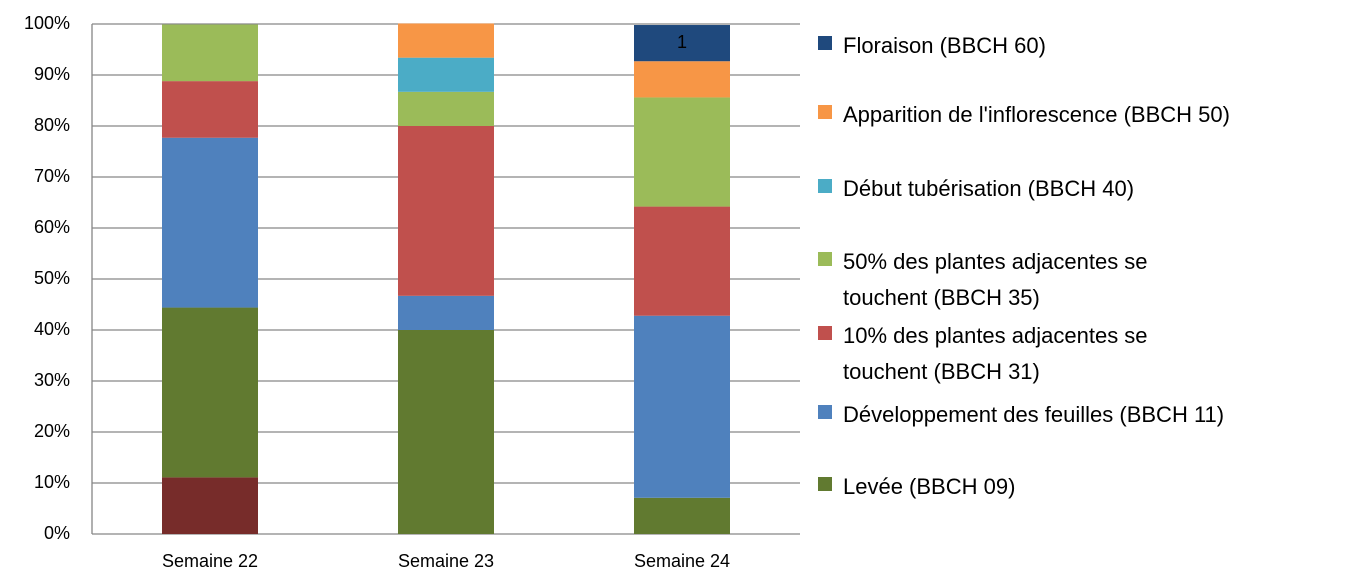 This screenshot has height=578, width=1370. I want to click on x-tick-label: Semaine 24, so click(682, 561).